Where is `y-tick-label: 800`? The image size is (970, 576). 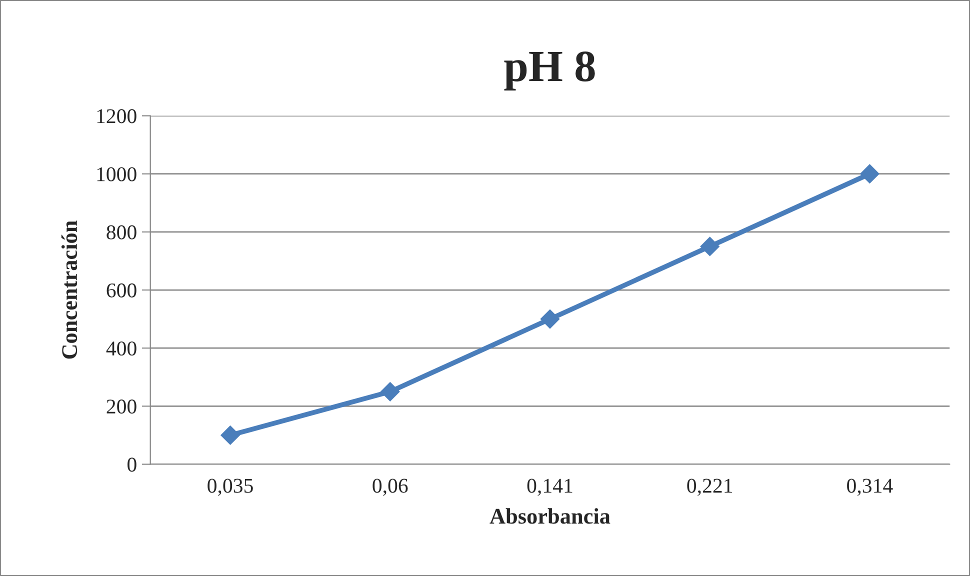 y-tick-label: 800 is located at coordinates (121, 232).